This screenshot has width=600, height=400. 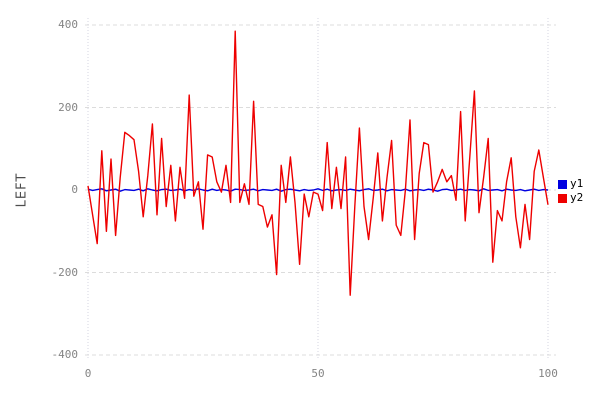 I want to click on legend-label-y1: y1, so click(x=577, y=183).